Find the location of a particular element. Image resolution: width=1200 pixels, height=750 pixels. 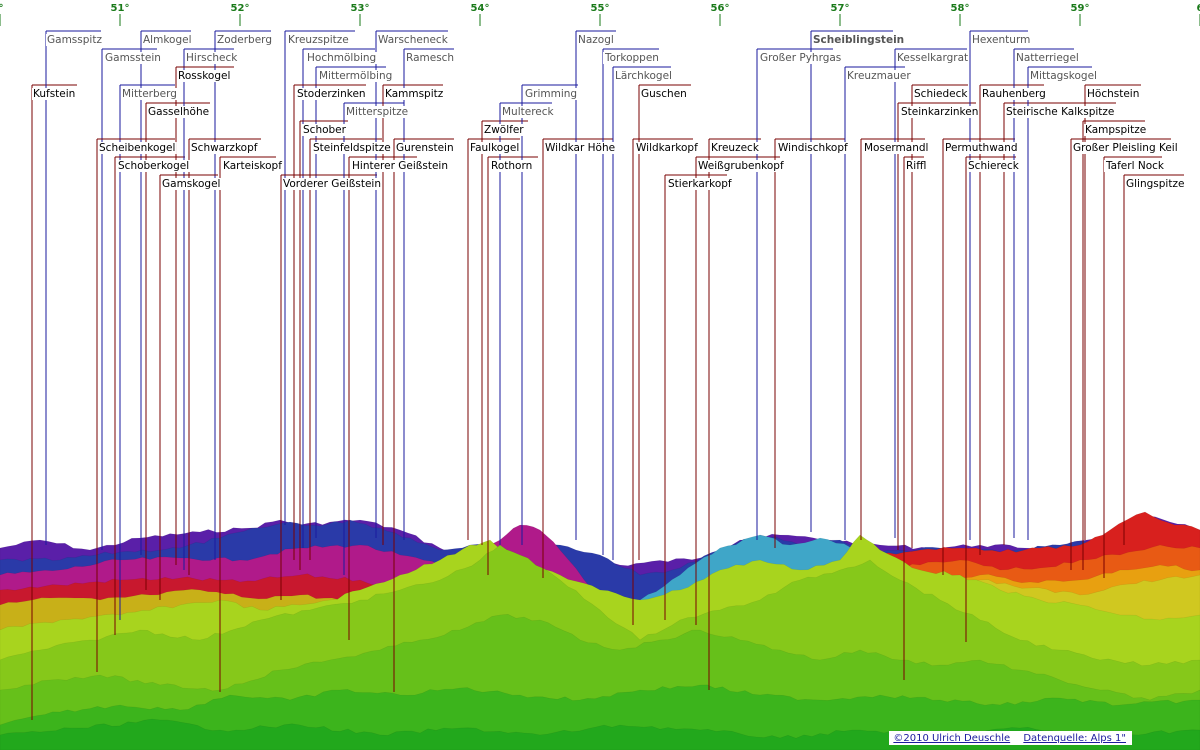

azimuth-tick-label: 54° is located at coordinates (480, 8).